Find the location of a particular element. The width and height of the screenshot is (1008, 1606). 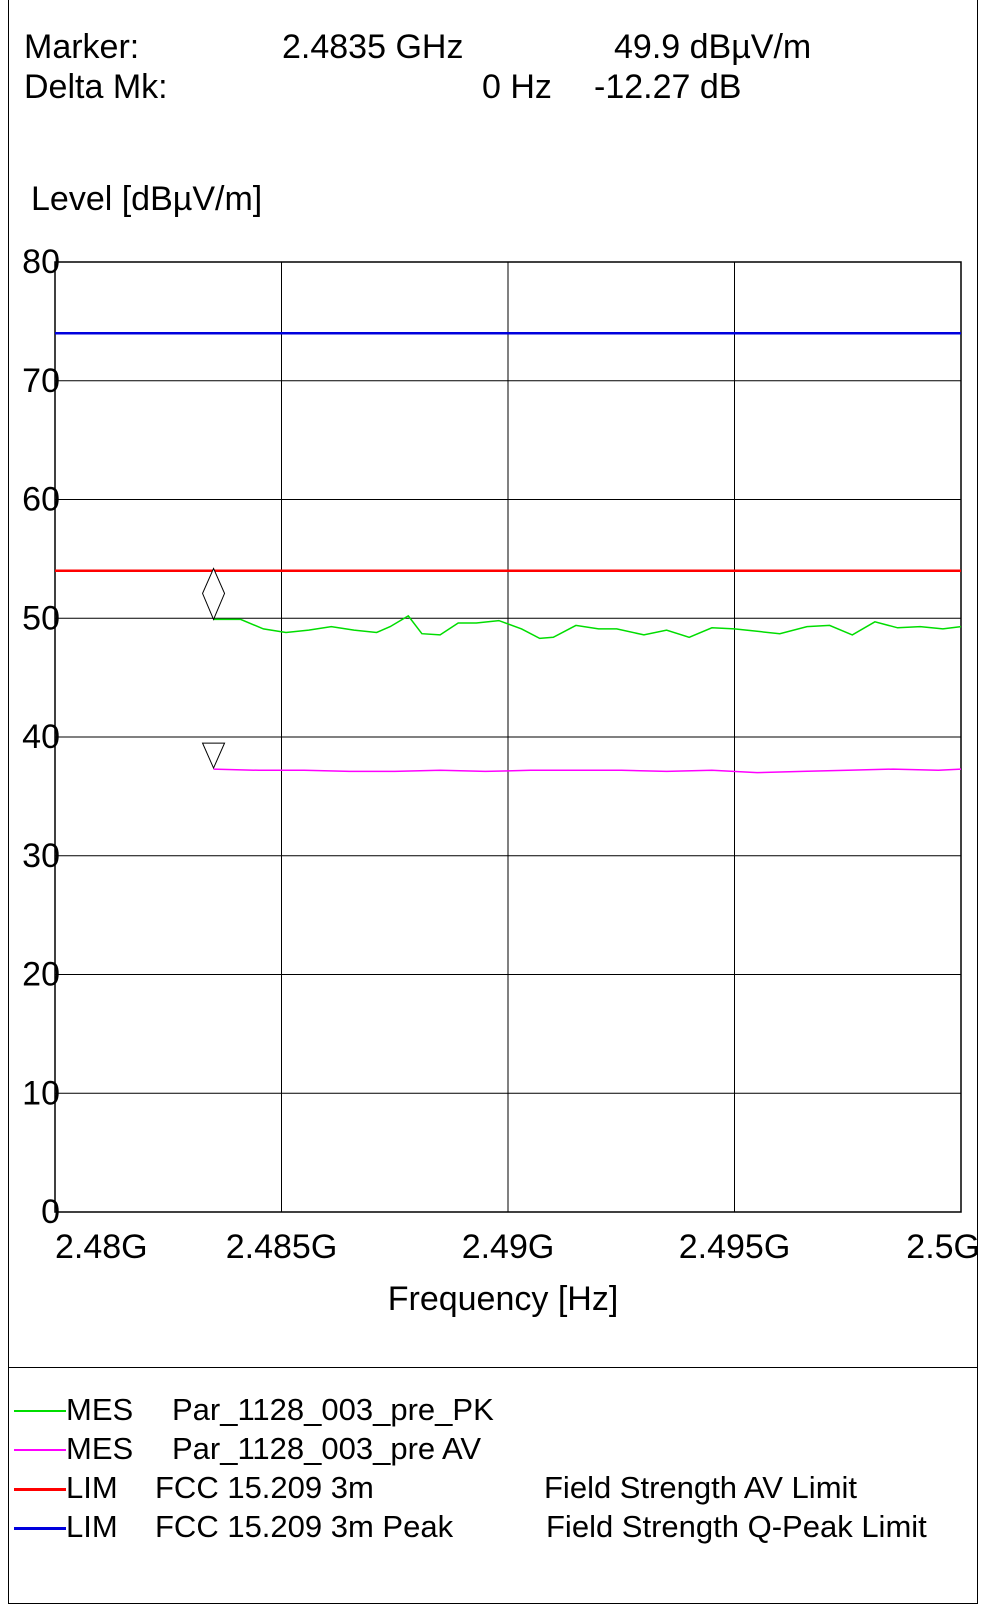

legend-entry-name: FCC 15.209 3m is located at coordinates (264, 1487).